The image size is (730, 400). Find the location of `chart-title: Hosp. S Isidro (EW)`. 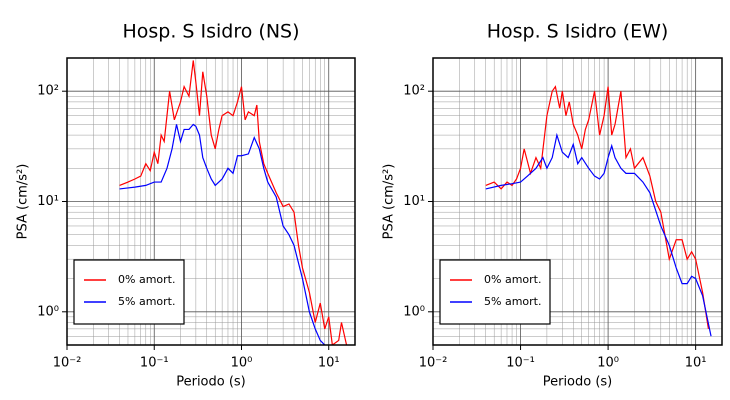

chart-title: Hosp. S Isidro (EW) is located at coordinates (578, 32).